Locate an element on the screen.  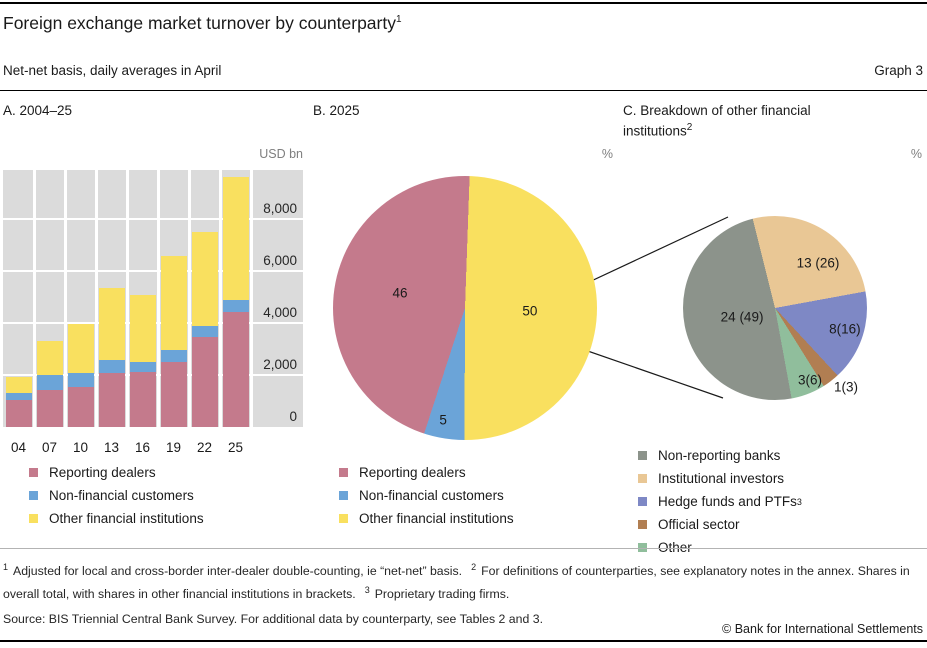
pie-label-non-financial-customers: 5 is located at coordinates (443, 420).